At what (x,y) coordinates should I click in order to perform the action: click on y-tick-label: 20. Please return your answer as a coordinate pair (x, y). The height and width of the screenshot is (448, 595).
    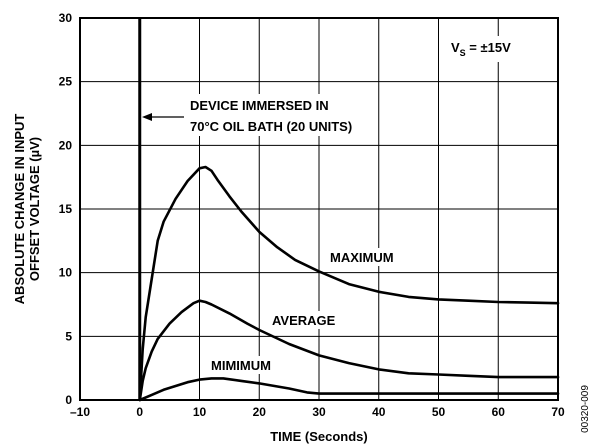
    Looking at the image, I should click on (66, 145).